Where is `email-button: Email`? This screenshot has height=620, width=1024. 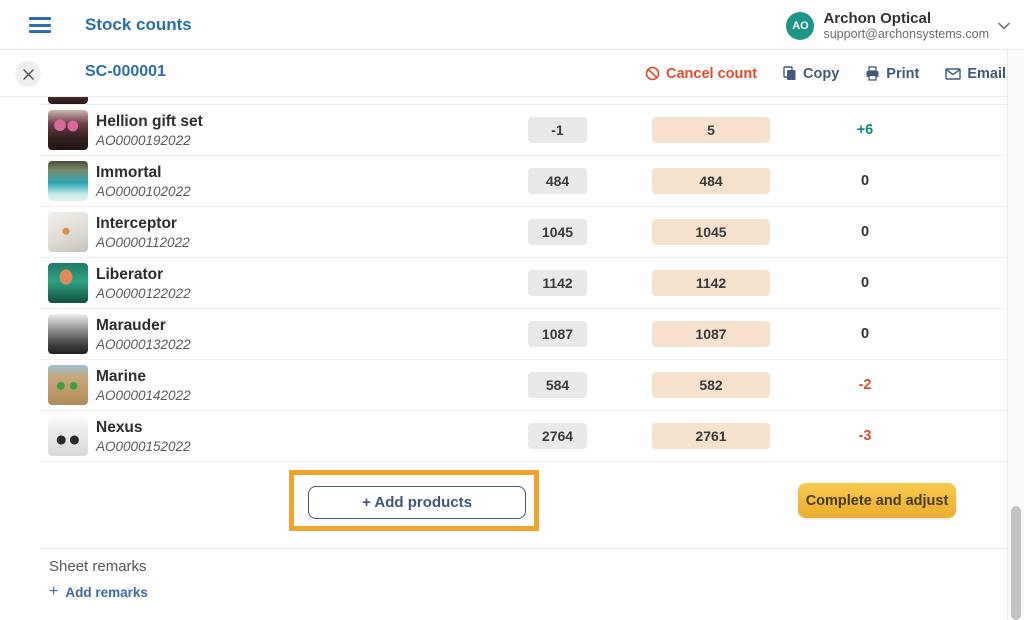 email-button: Email is located at coordinates (975, 74).